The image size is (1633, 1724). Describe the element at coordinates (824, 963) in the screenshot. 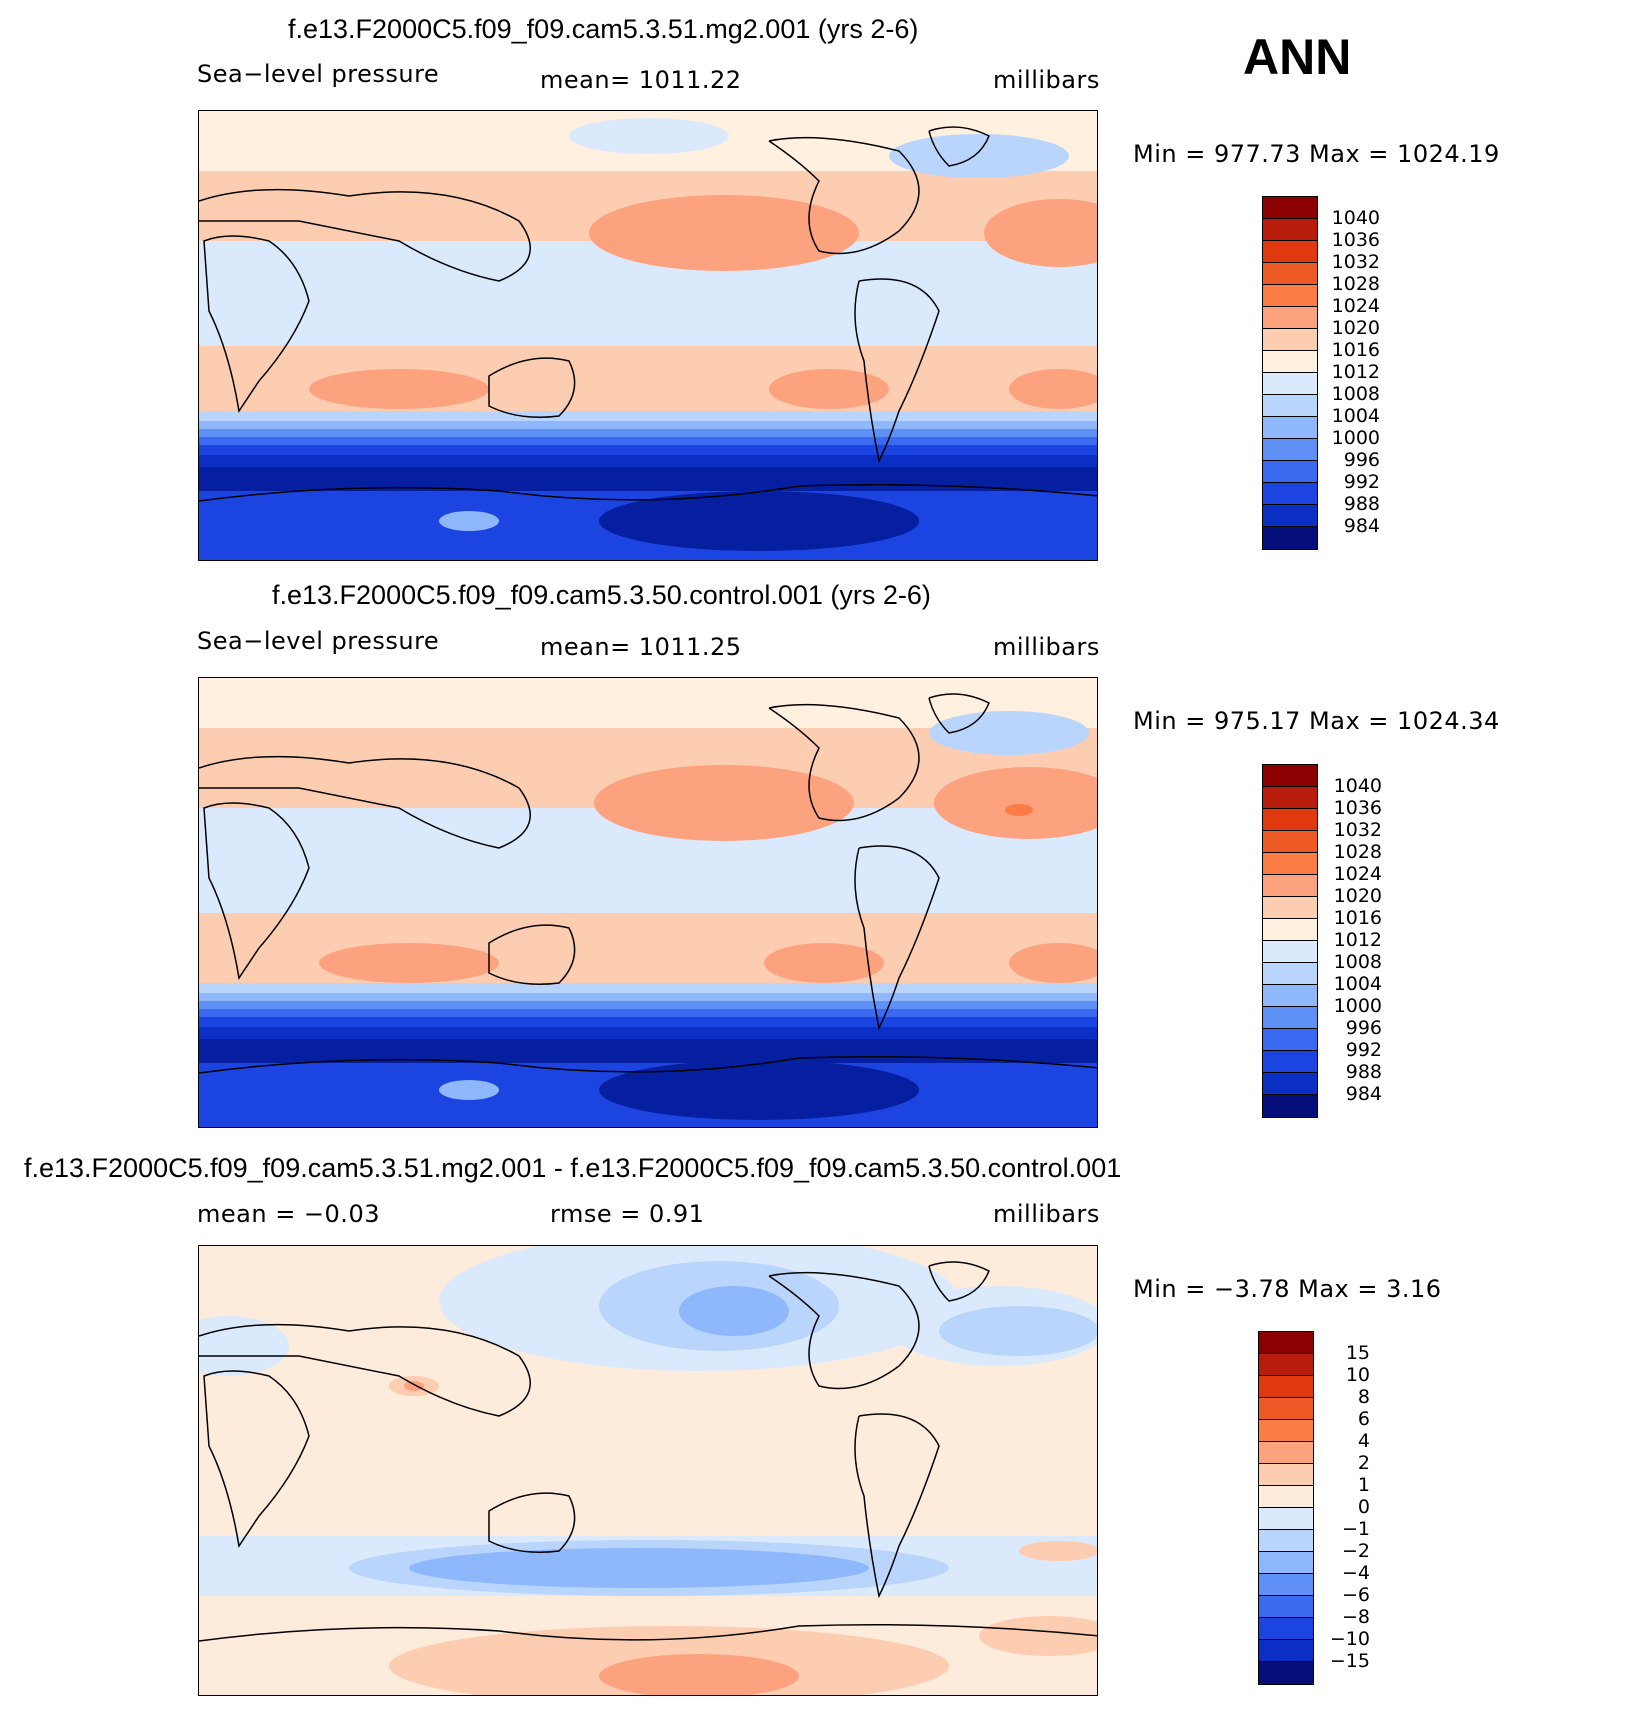

I see `high-s-pacific` at that location.